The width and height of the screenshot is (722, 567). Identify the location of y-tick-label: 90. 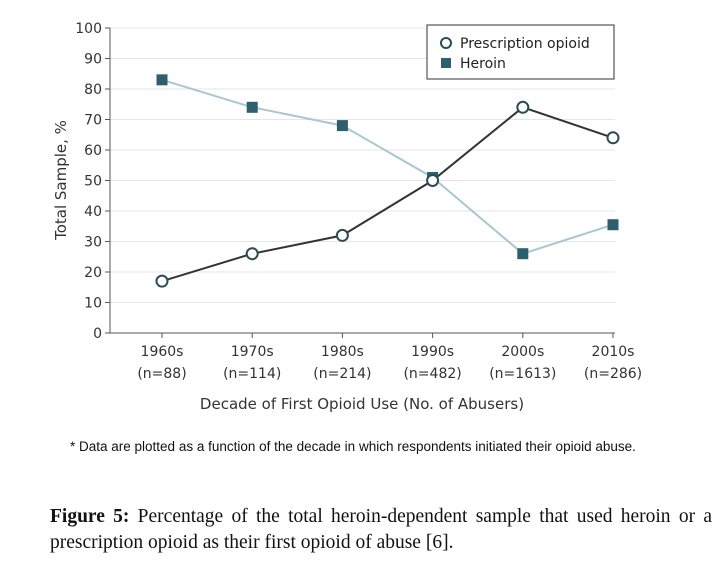
(93, 60).